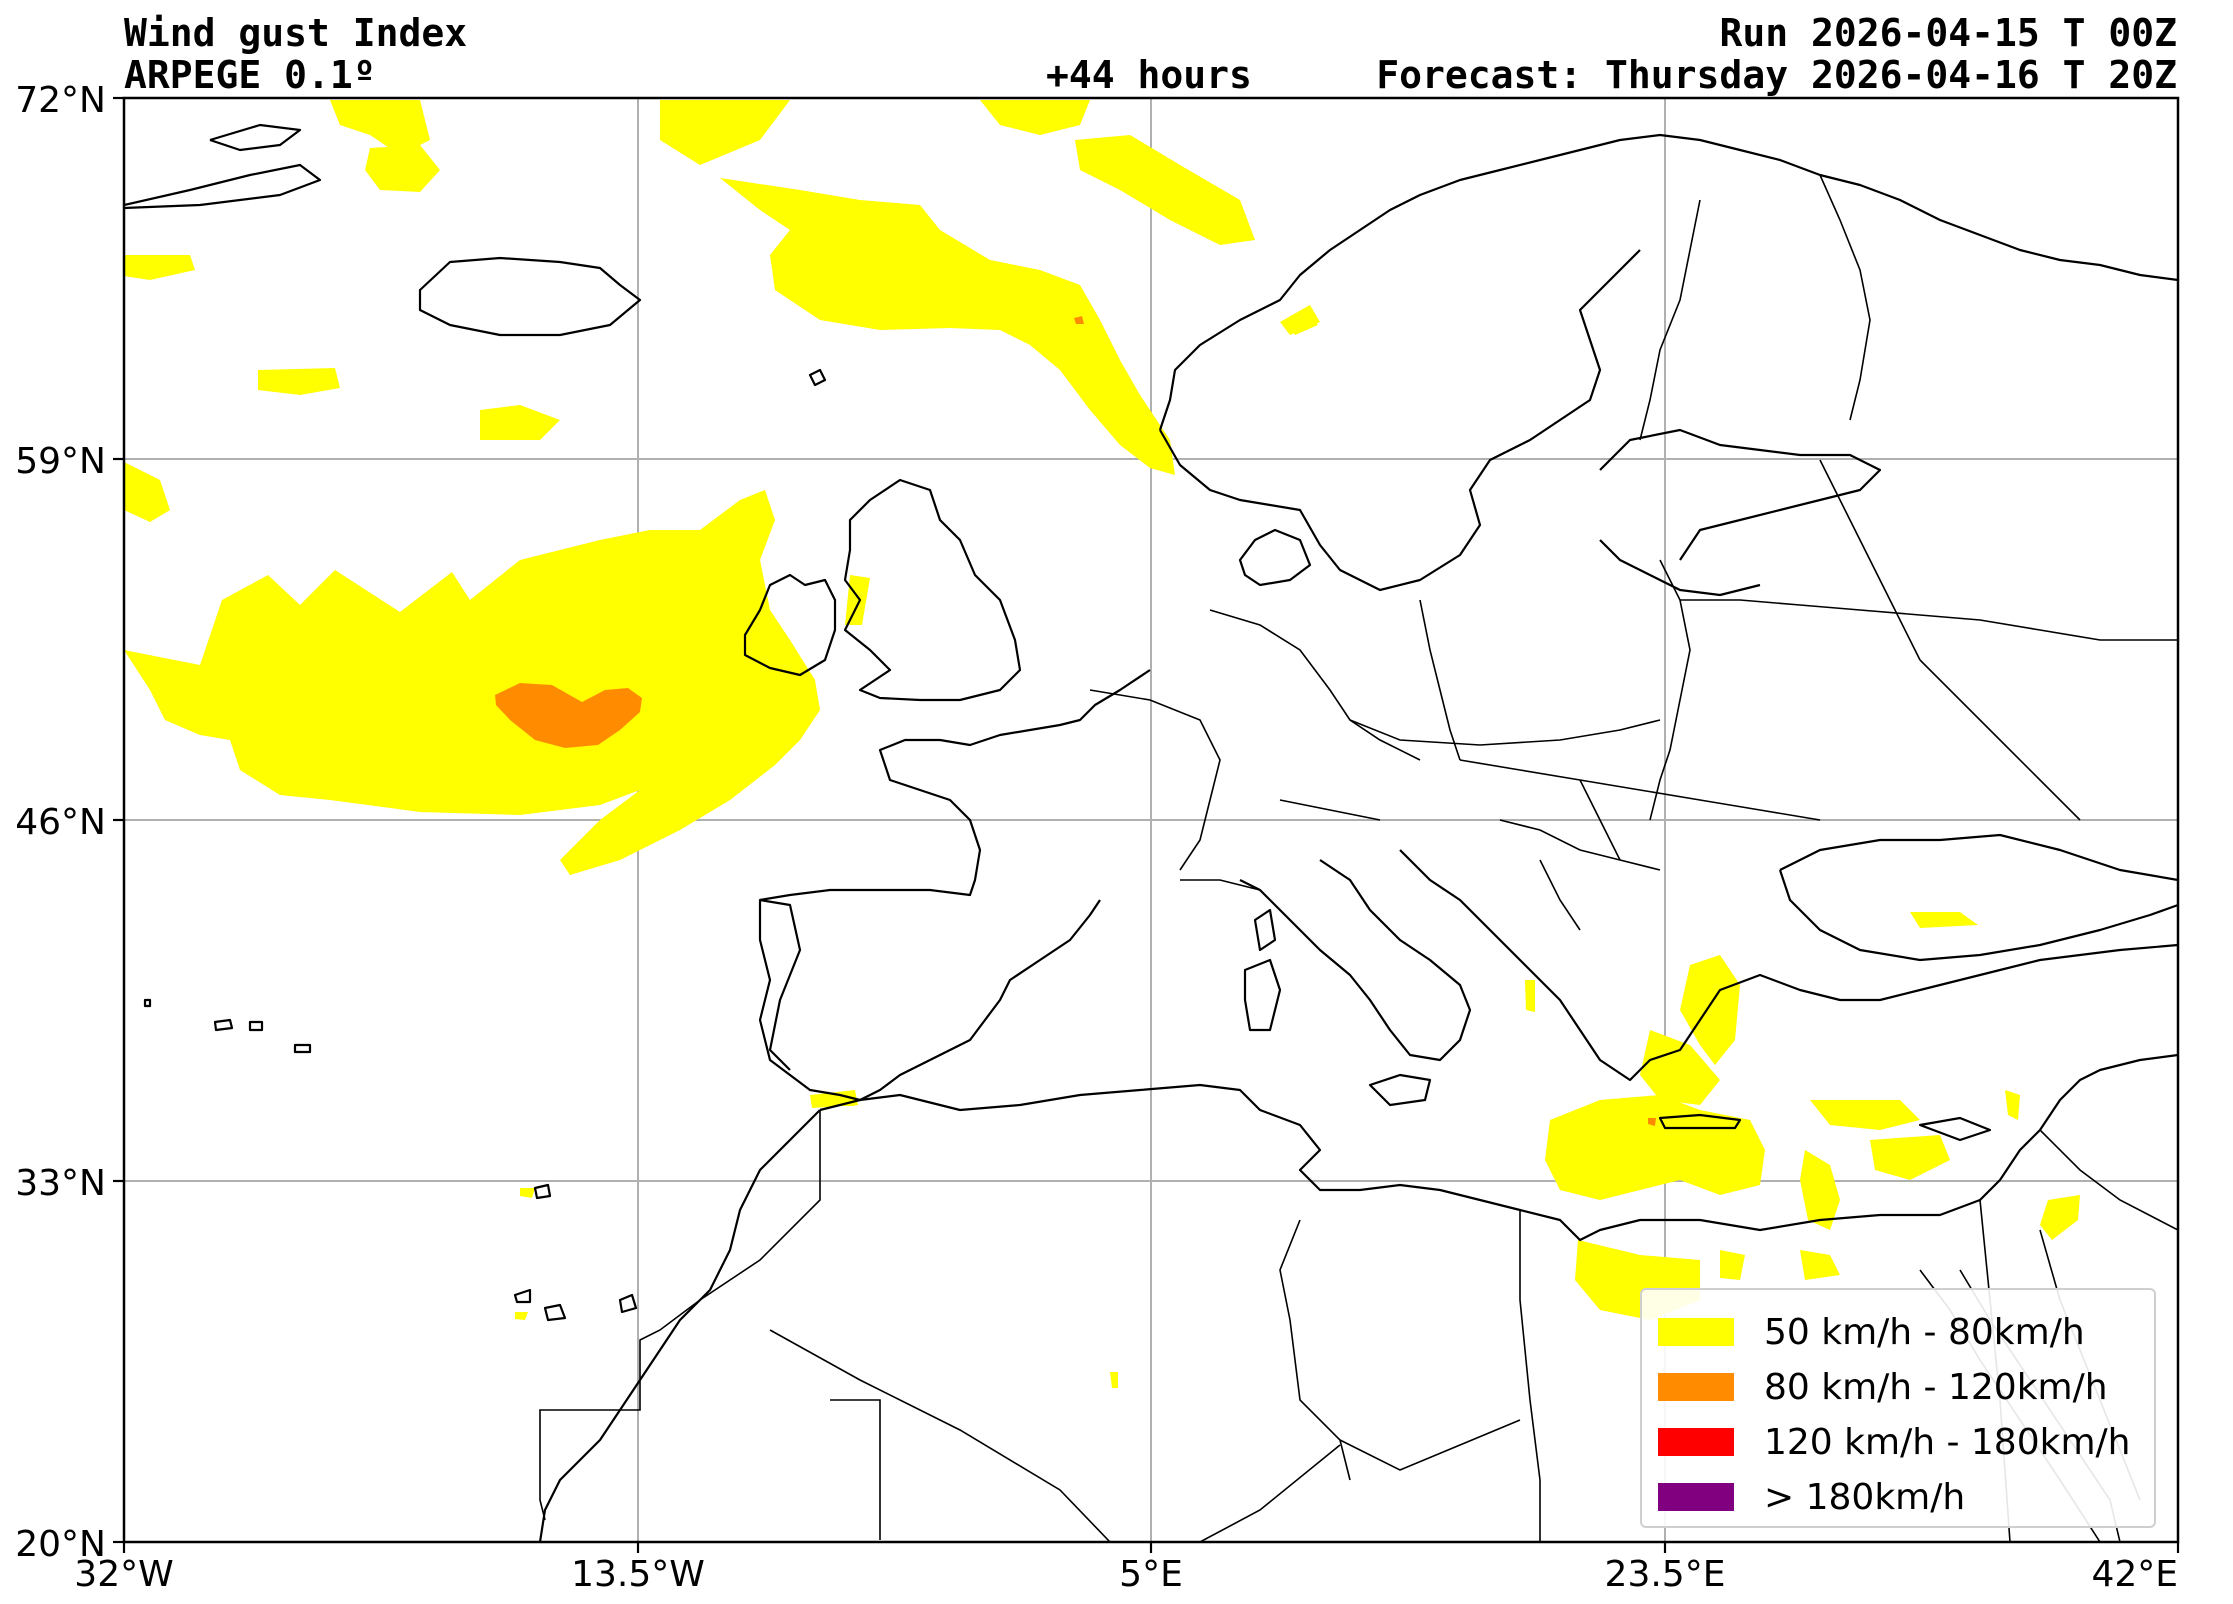 The height and width of the screenshot is (1604, 2233). What do you see at coordinates (2134, 1574) in the screenshot?
I see `x-tick-label-42e: 42°E` at bounding box center [2134, 1574].